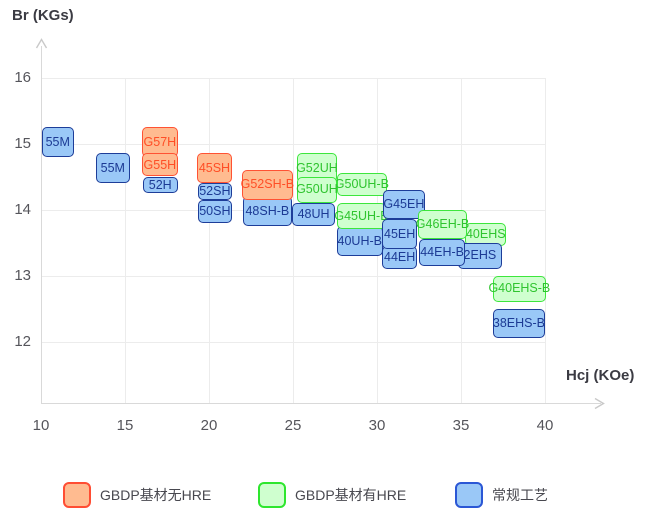 The image size is (645, 515). I want to click on legend-item-conventional: 常规工艺, so click(501, 495).